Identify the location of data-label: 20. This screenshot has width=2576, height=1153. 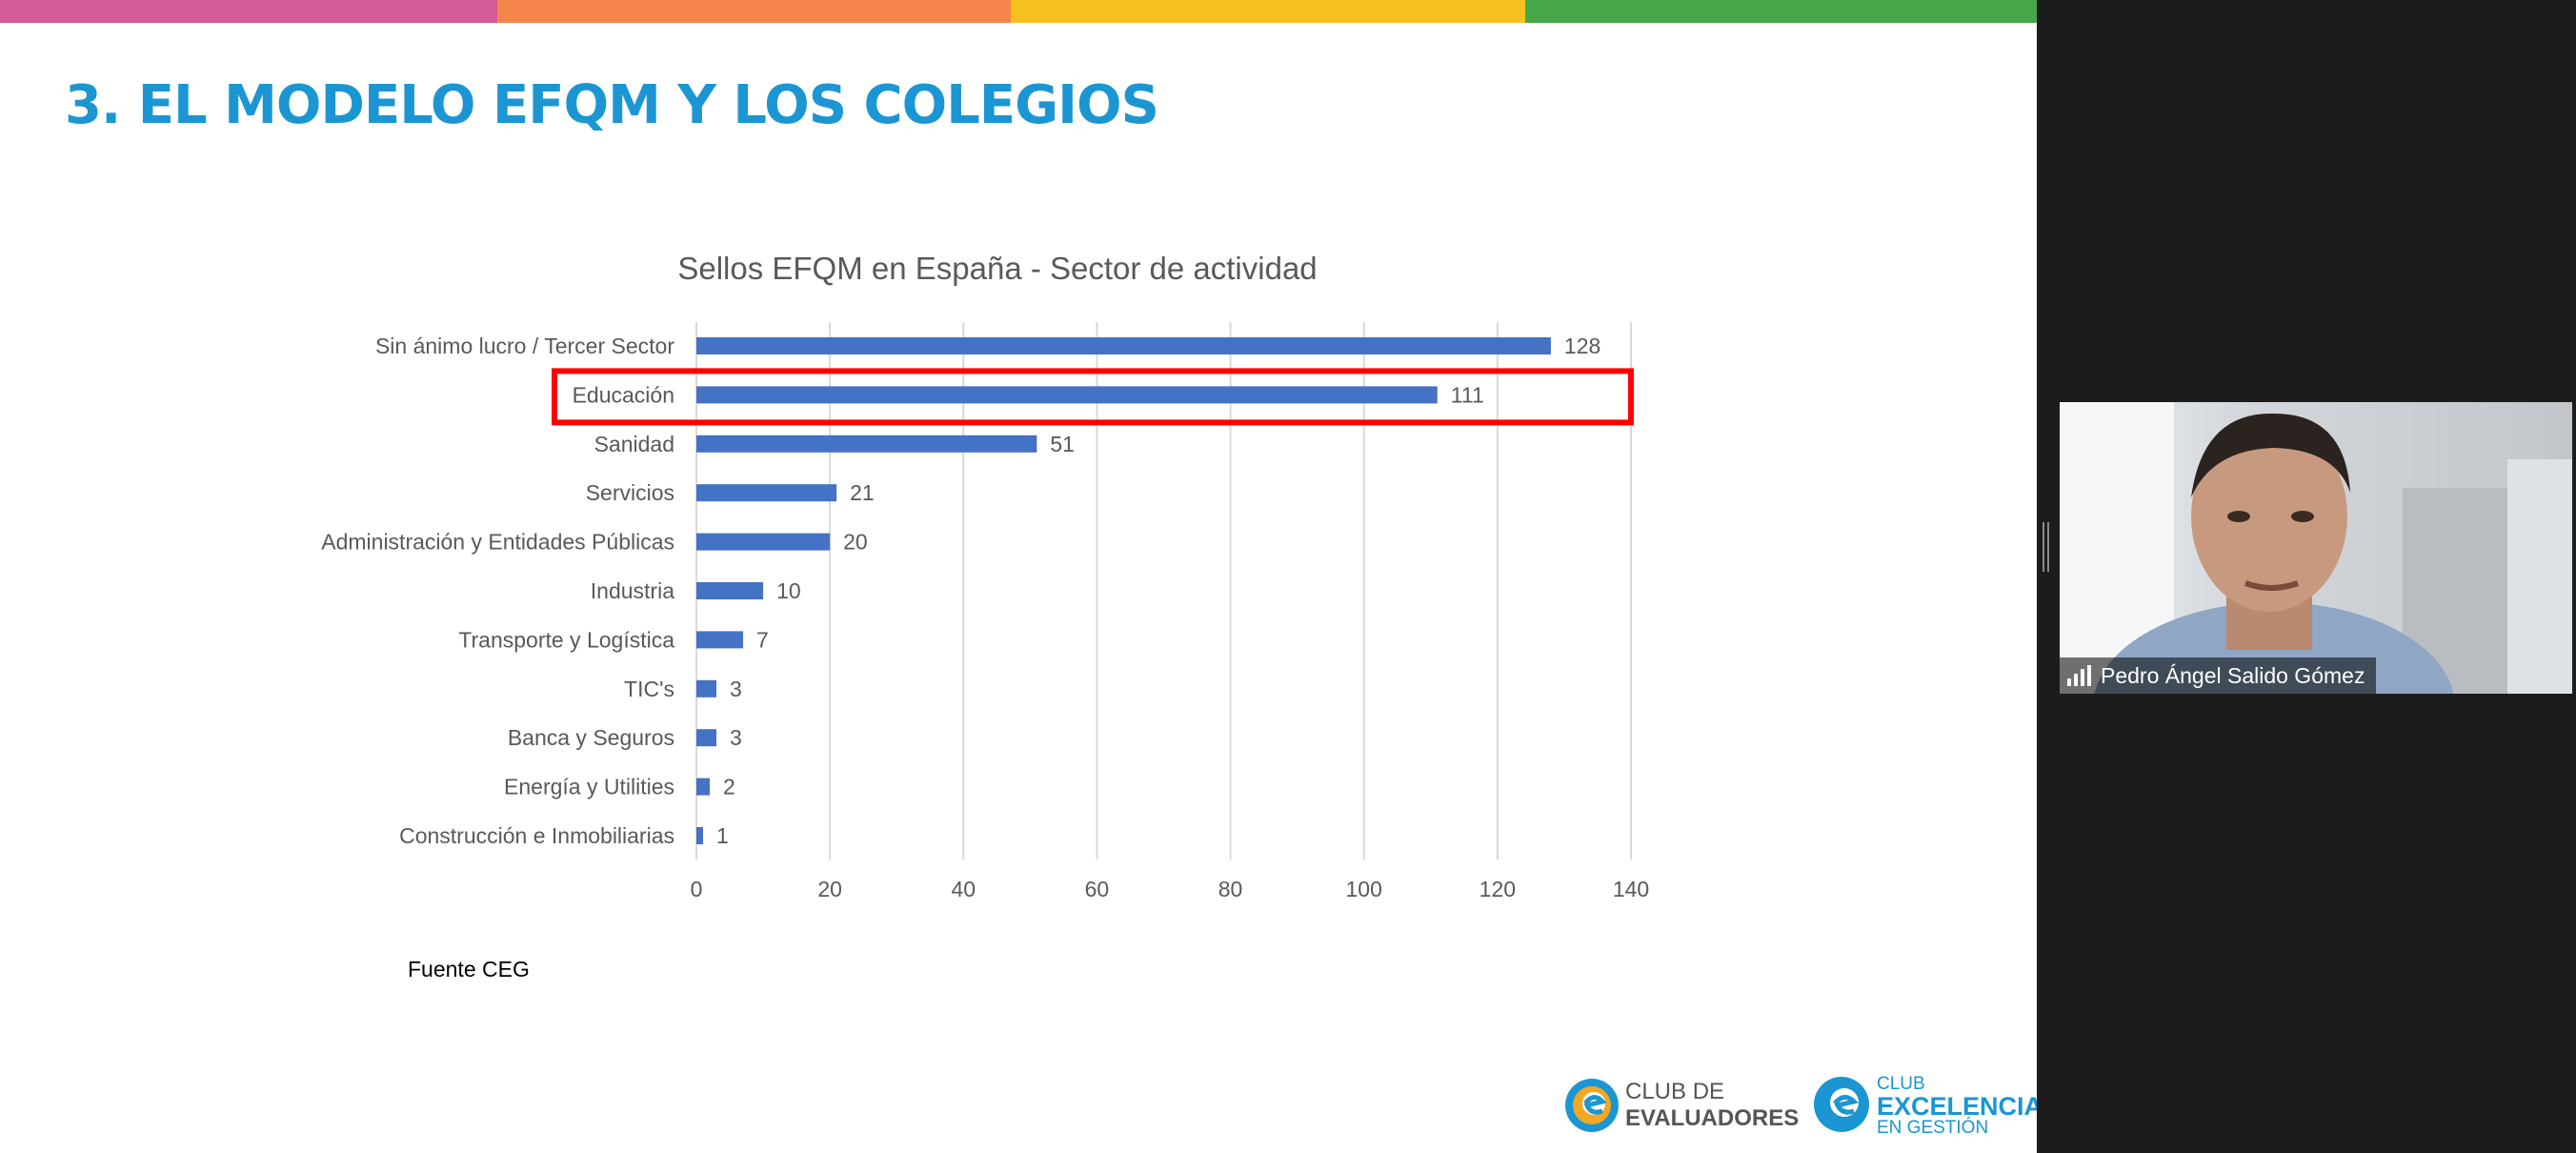
(855, 542).